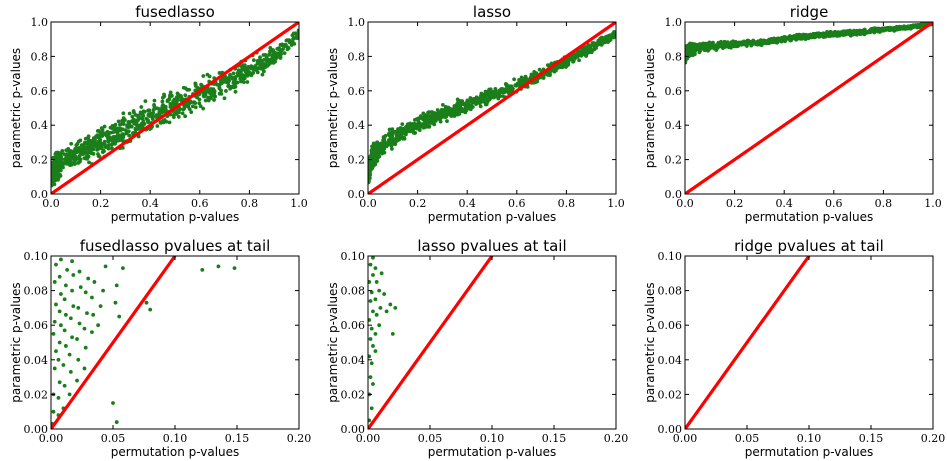  I want to click on reference-line, so click(114, 342).